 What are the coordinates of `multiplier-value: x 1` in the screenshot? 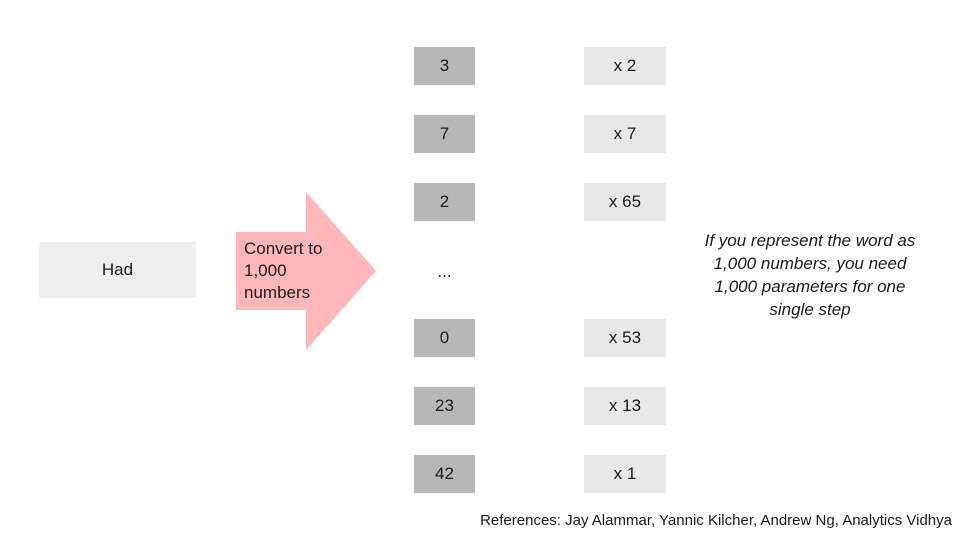 It's located at (625, 473).